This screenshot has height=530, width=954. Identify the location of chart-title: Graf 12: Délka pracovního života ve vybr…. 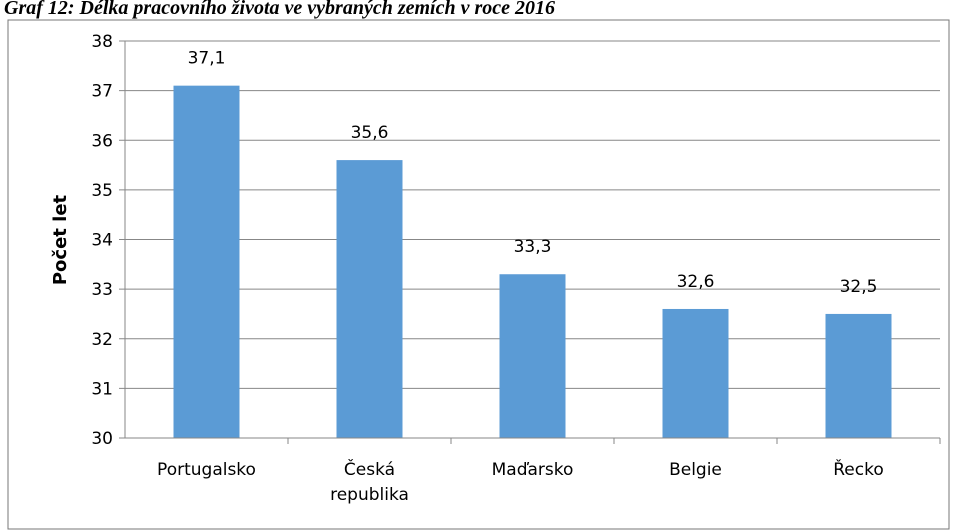
(279, 9).